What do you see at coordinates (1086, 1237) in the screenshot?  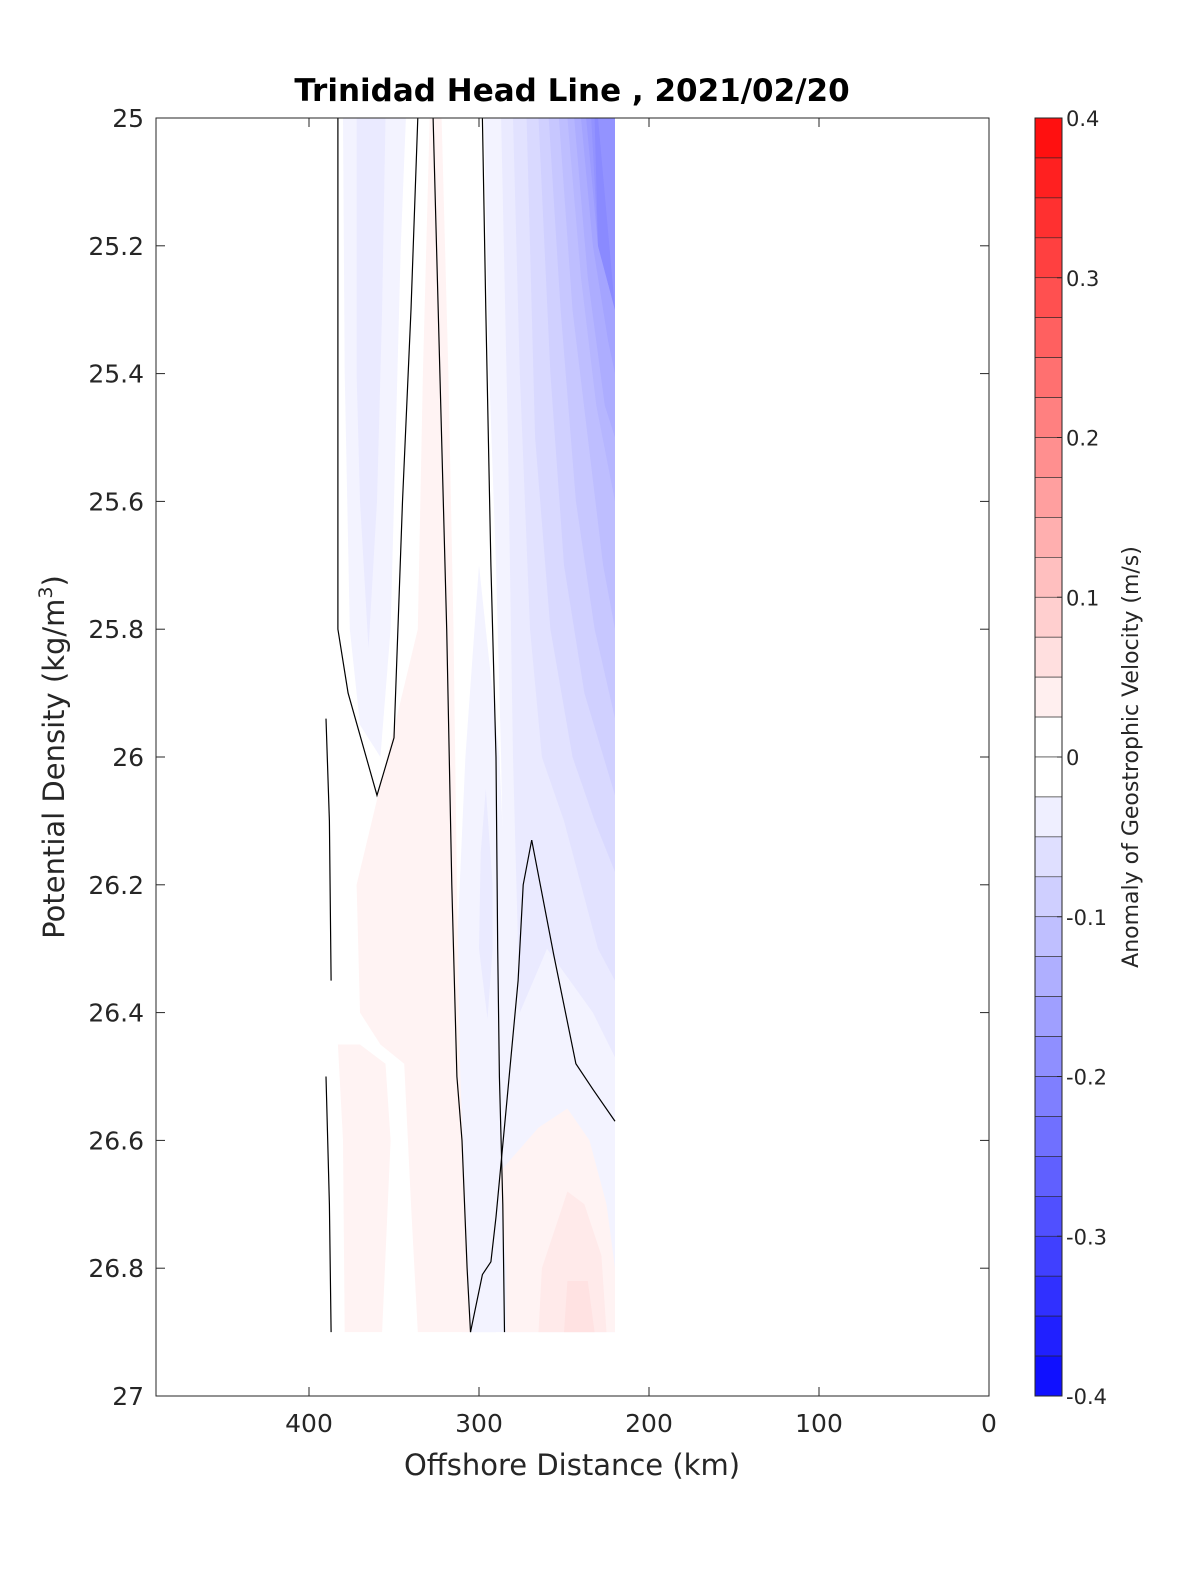 I see `colorbar-tick-label: -0.3` at bounding box center [1086, 1237].